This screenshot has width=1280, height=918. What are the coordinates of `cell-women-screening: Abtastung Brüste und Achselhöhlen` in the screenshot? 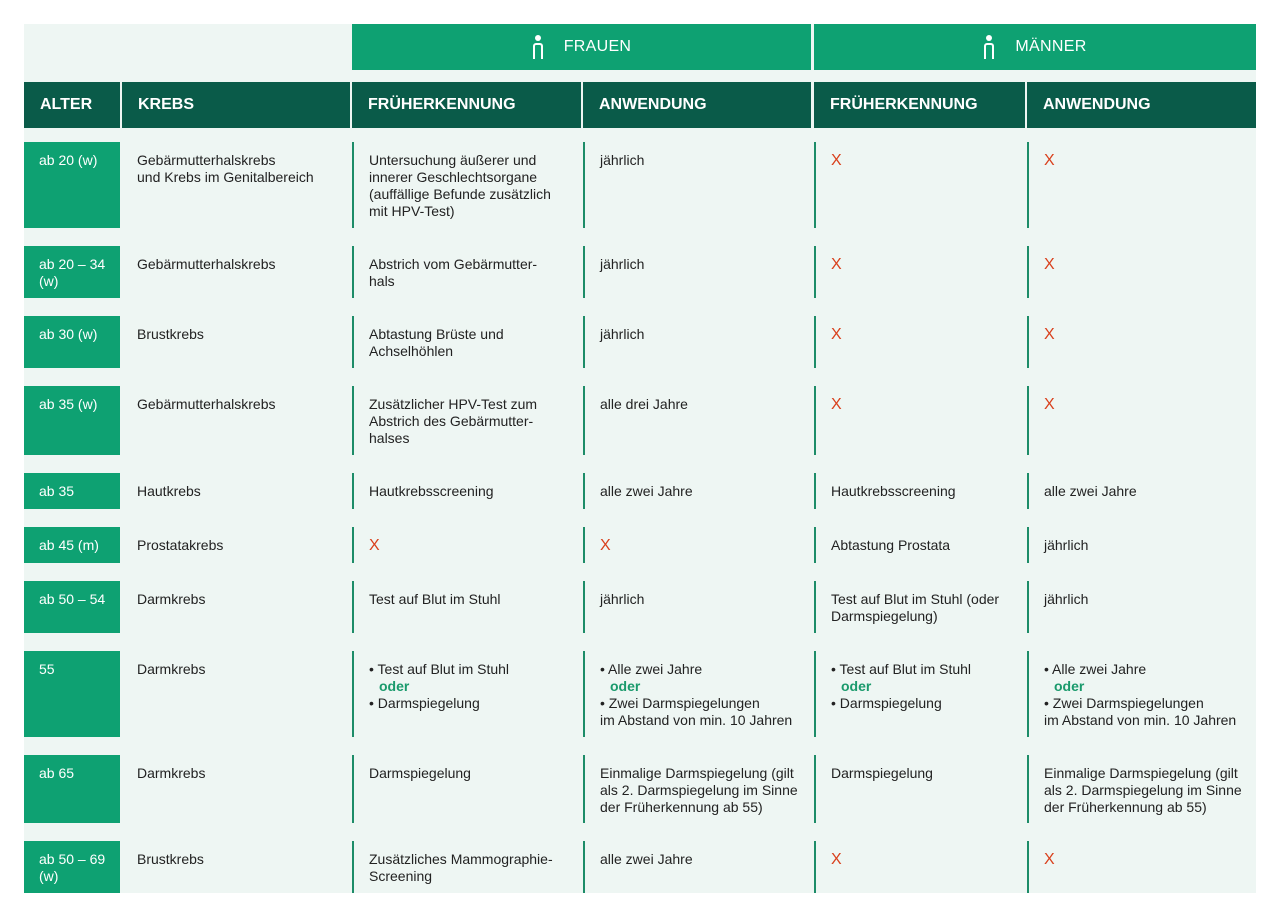 It's located at (466, 342).